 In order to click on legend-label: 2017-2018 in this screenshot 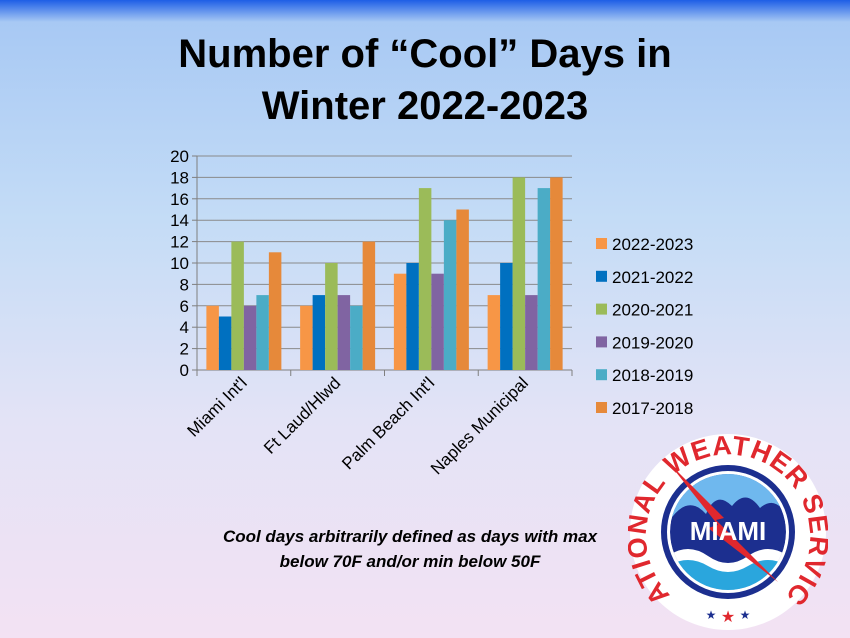, I will do `click(652, 408)`.